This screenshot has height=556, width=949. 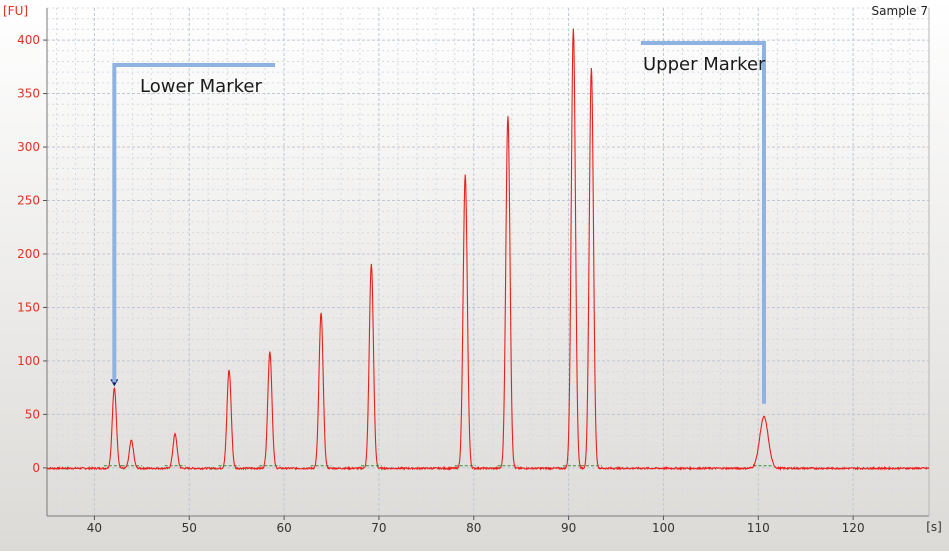 What do you see at coordinates (758, 528) in the screenshot?
I see `x-tick-label: 110` at bounding box center [758, 528].